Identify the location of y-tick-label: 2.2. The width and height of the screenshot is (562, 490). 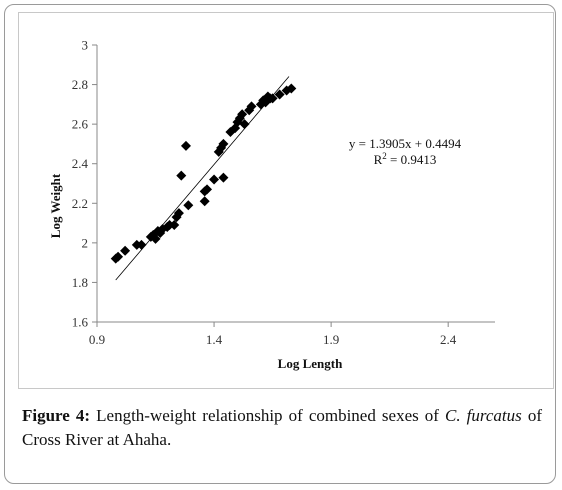
(80, 203).